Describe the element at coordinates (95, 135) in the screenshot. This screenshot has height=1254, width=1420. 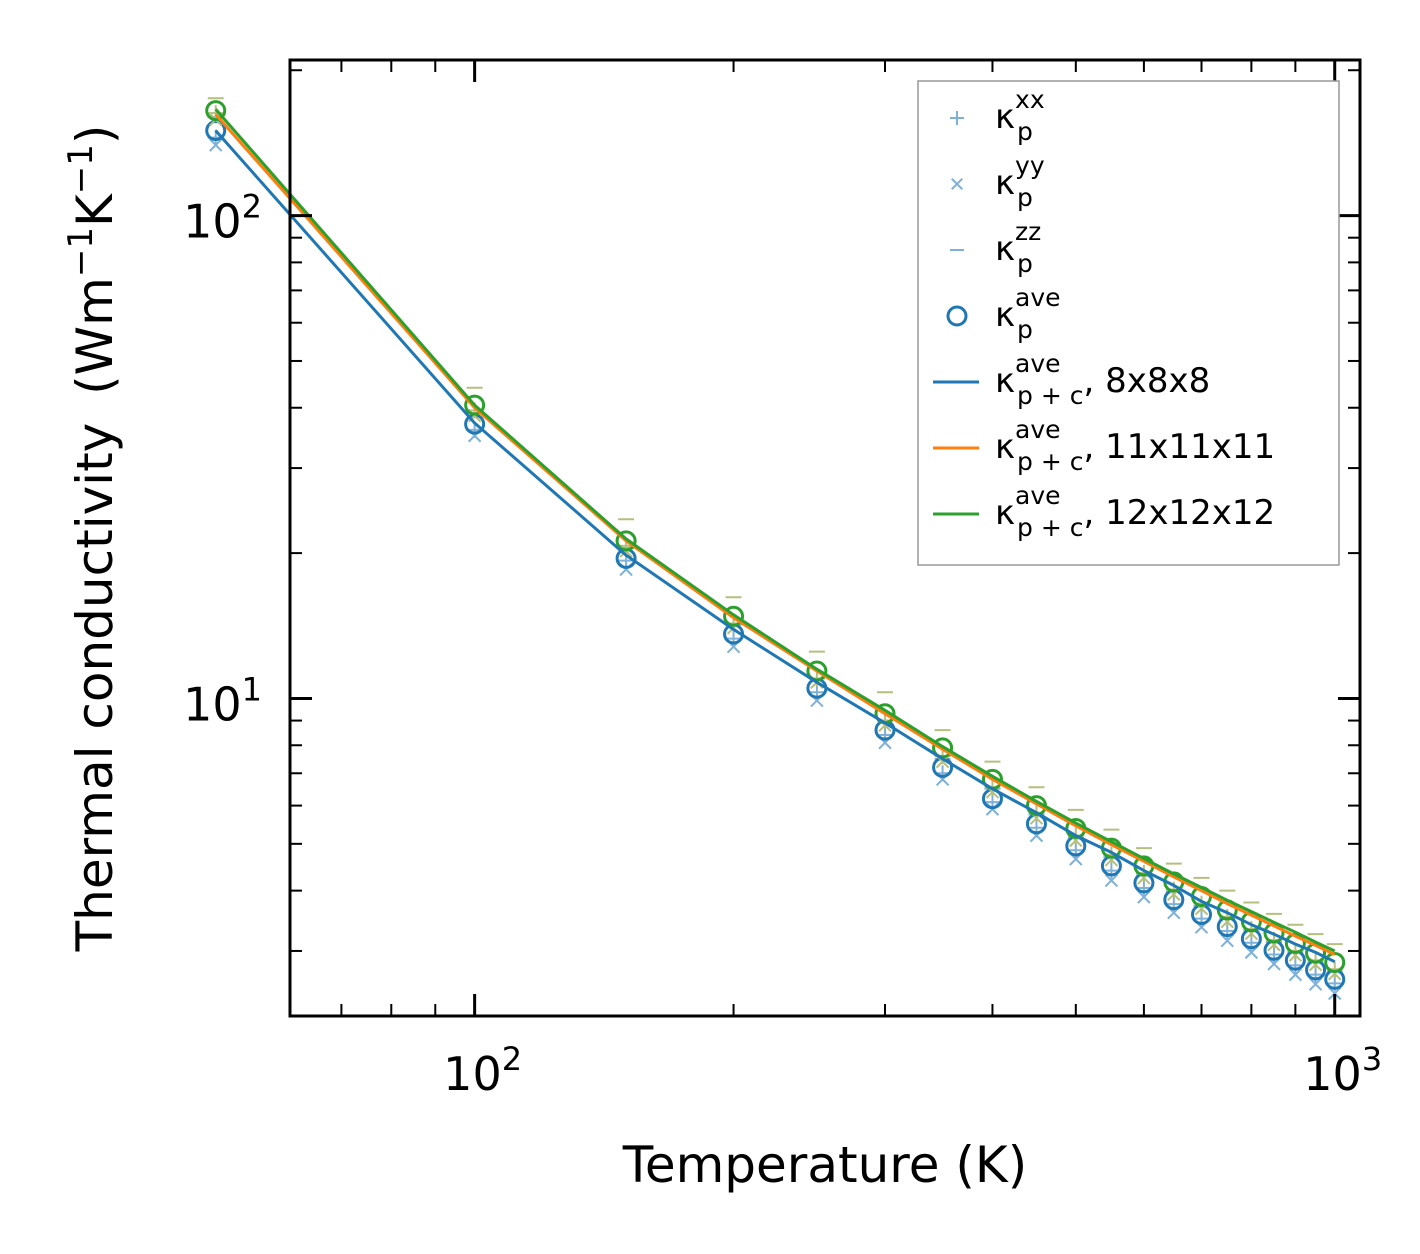
I see `y-axis-label-close: )` at that location.